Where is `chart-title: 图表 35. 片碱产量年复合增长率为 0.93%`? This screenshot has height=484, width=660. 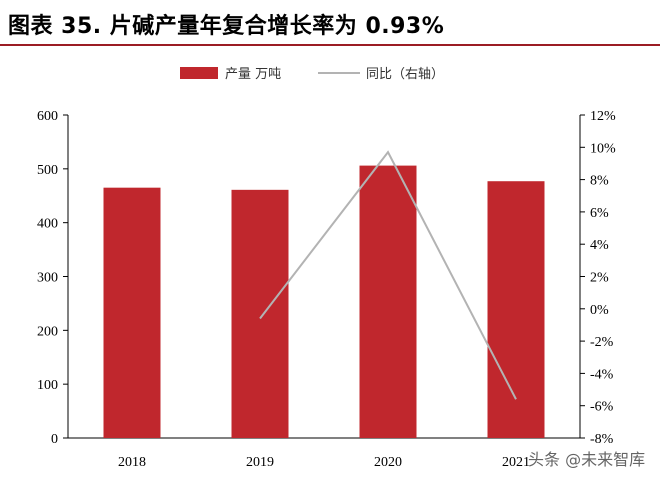
chart-title: 图表 35. 片碱产量年复合增长率为 0.93% is located at coordinates (226, 26).